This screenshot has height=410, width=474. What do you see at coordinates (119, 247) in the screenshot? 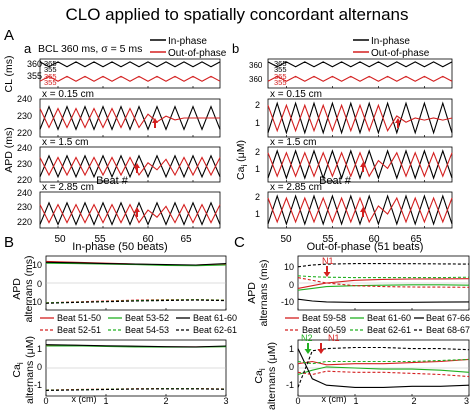
I see `panel-B-title: In-phase (50 beats)` at bounding box center [119, 247].